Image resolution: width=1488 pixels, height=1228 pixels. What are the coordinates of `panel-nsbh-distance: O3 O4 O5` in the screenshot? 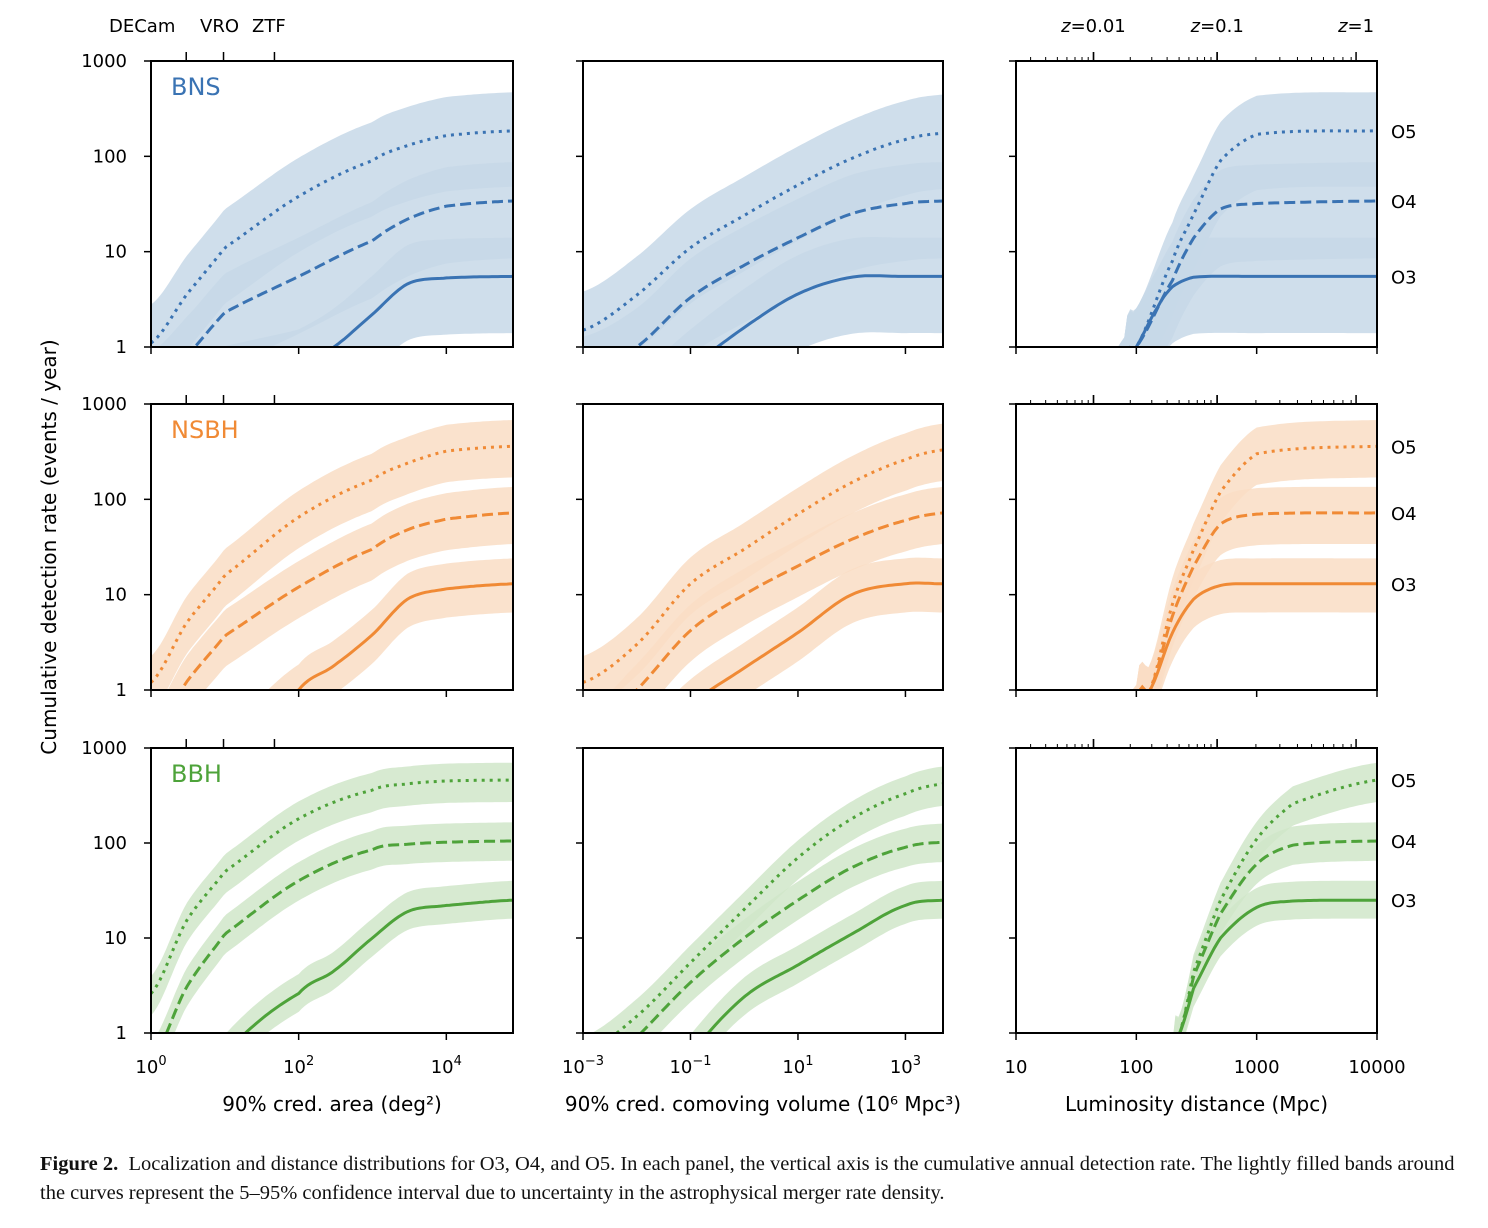 It's located at (1213, 546).